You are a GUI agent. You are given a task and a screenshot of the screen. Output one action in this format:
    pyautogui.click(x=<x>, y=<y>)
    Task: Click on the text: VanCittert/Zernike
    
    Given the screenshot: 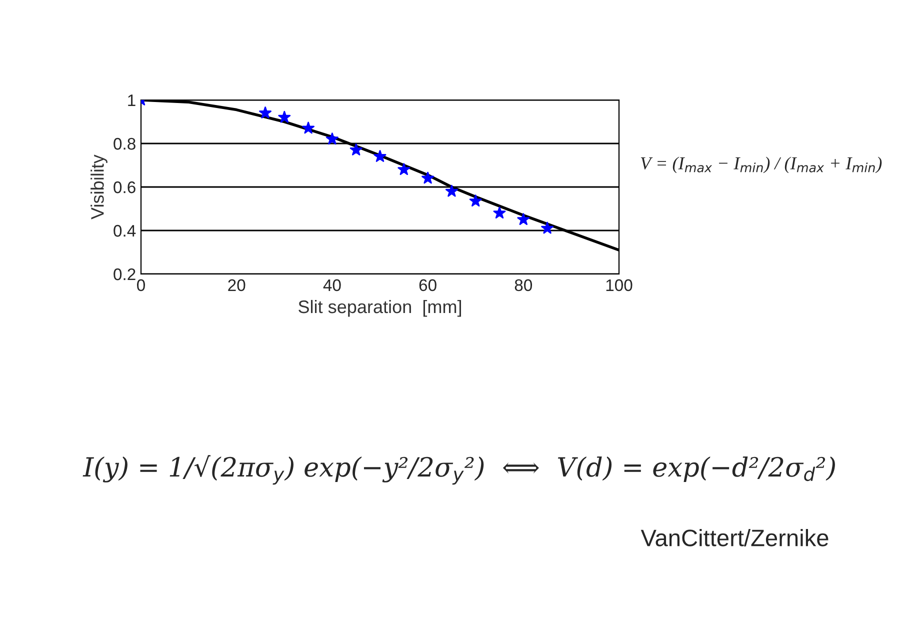 What is the action you would take?
    pyautogui.click(x=734, y=537)
    